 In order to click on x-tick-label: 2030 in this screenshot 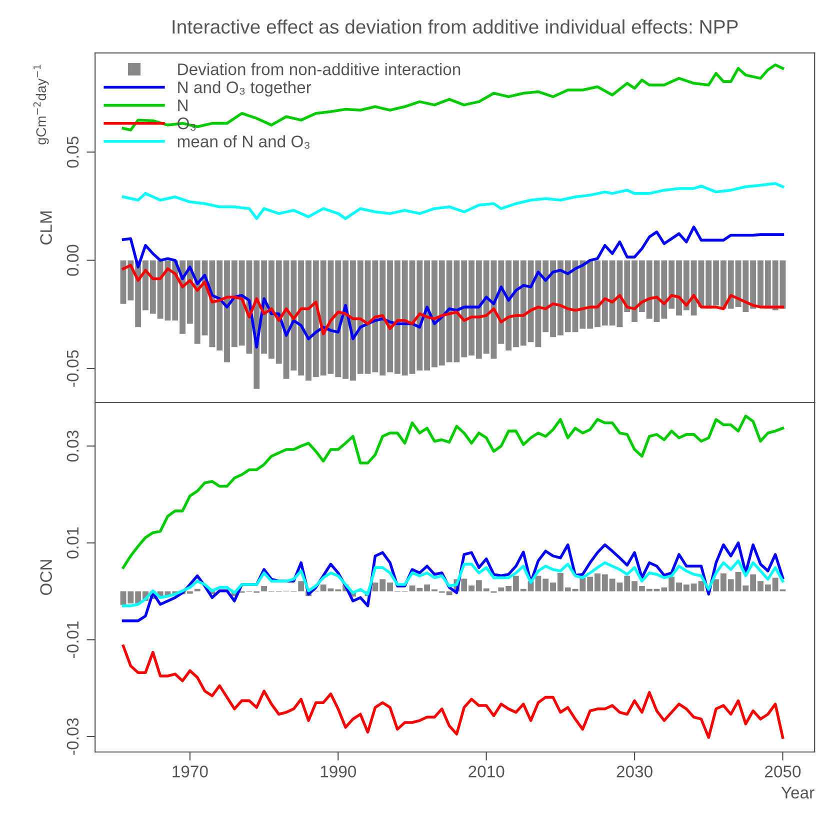, I will do `click(634, 772)`.